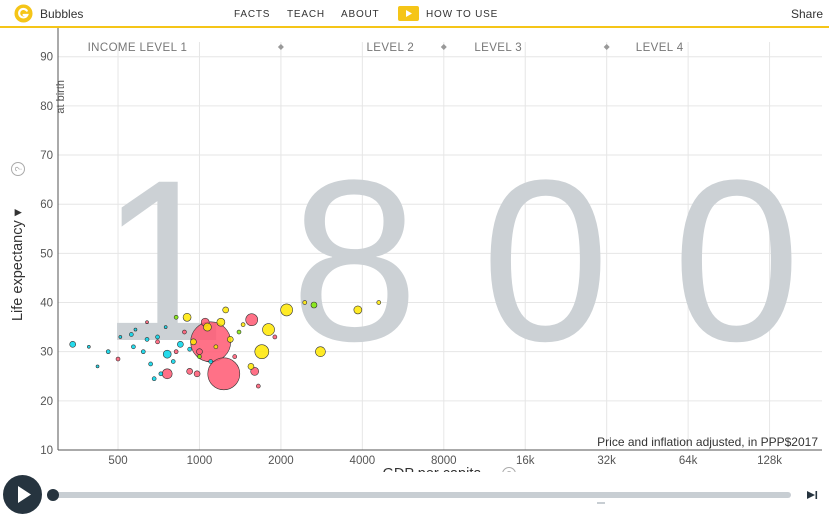 The width and height of the screenshot is (829, 519). Describe the element at coordinates (23, 13) in the screenshot. I see `gapminder-logo-icon` at that location.